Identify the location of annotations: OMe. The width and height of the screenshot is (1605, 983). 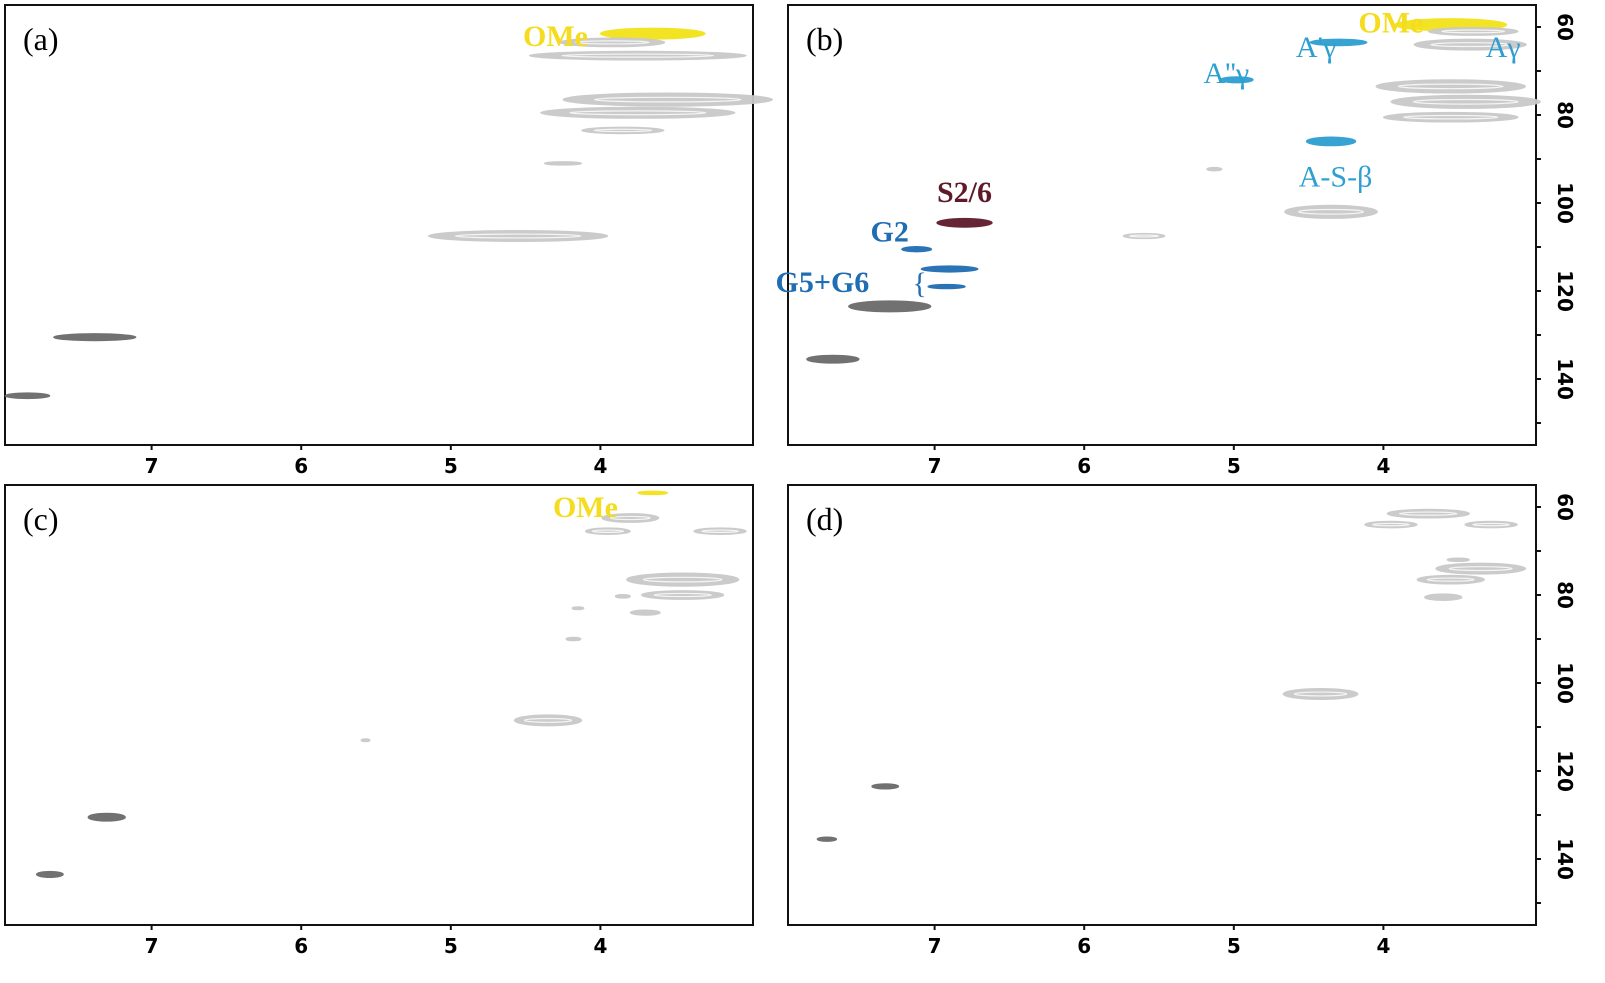
(585, 507).